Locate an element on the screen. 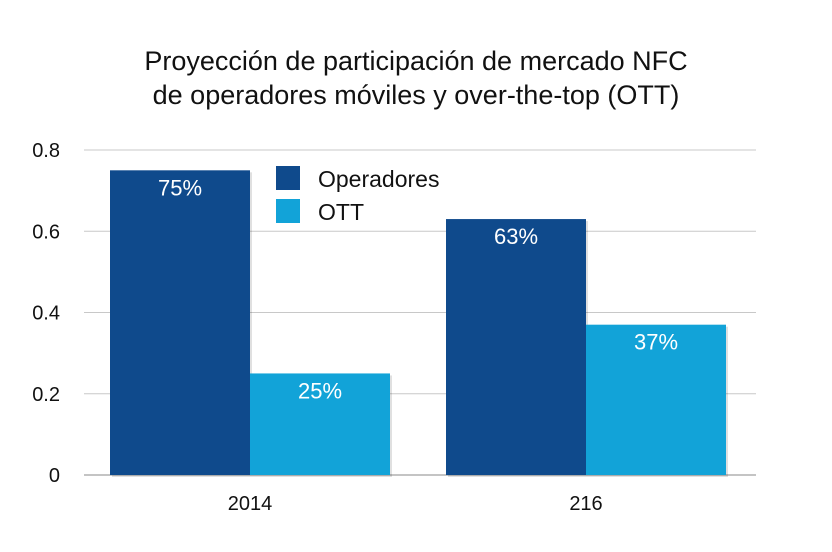 The image size is (832, 552). data-label: 25% is located at coordinates (320, 390).